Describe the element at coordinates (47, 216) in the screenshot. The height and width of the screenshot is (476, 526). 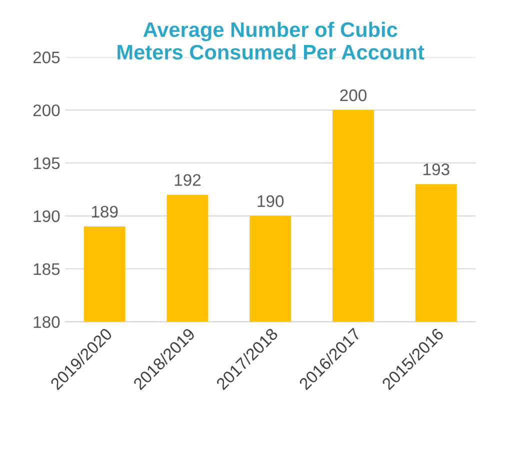
I see `y-tick-label: 190` at that location.